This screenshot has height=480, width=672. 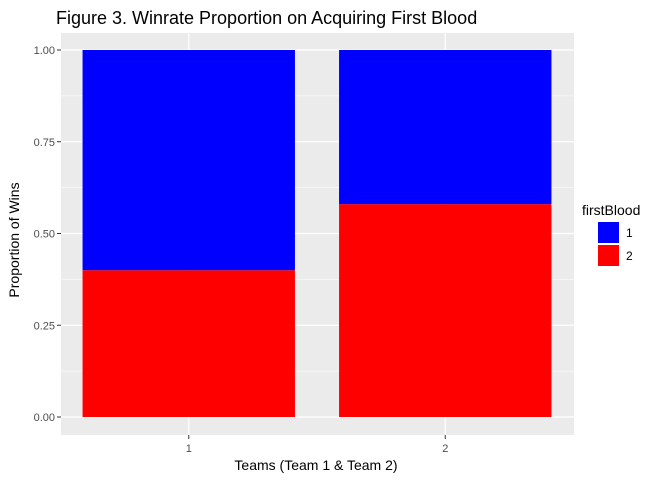 What do you see at coordinates (44, 51) in the screenshot?
I see `y-tick-label: 1.00` at bounding box center [44, 51].